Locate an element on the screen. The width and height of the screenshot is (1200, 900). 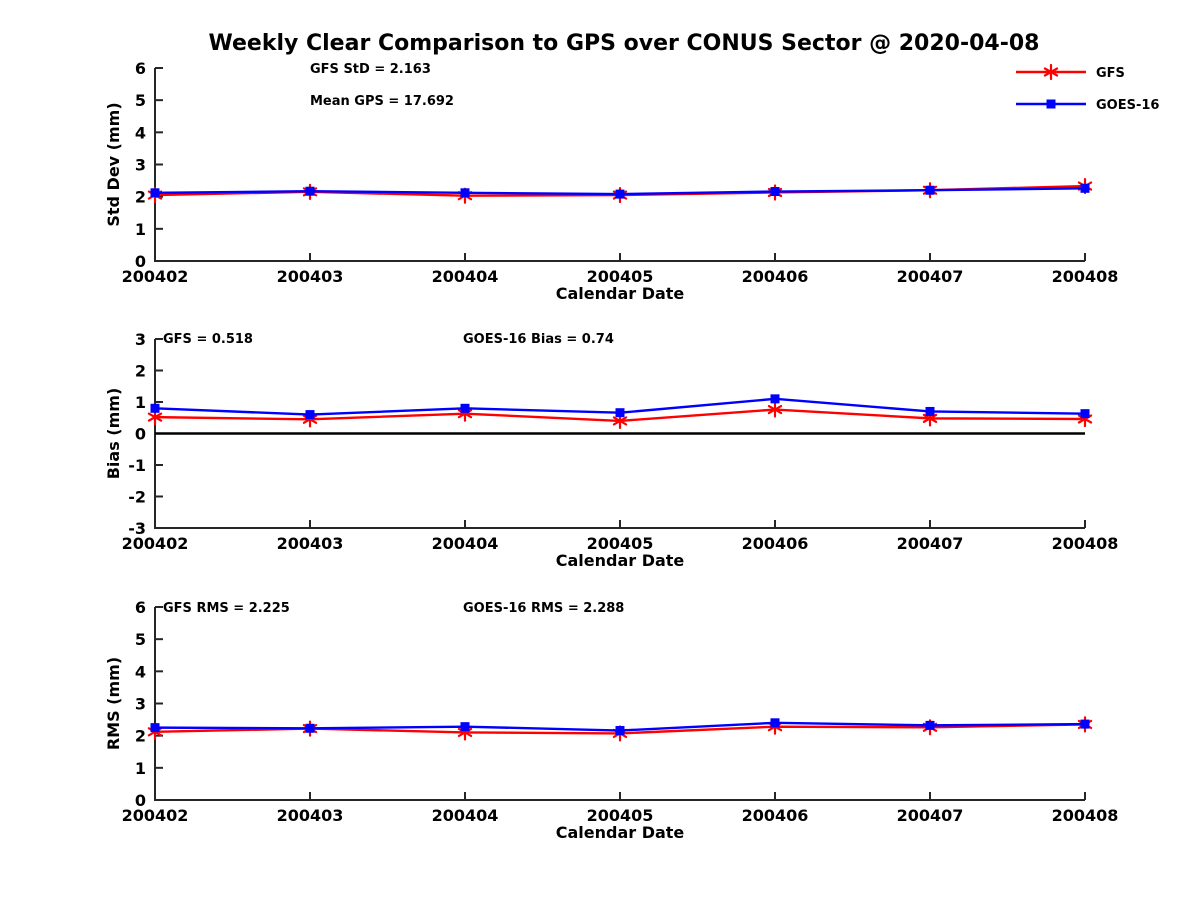
annotation-1: GFS StD = 2.163 is located at coordinates (370, 69).